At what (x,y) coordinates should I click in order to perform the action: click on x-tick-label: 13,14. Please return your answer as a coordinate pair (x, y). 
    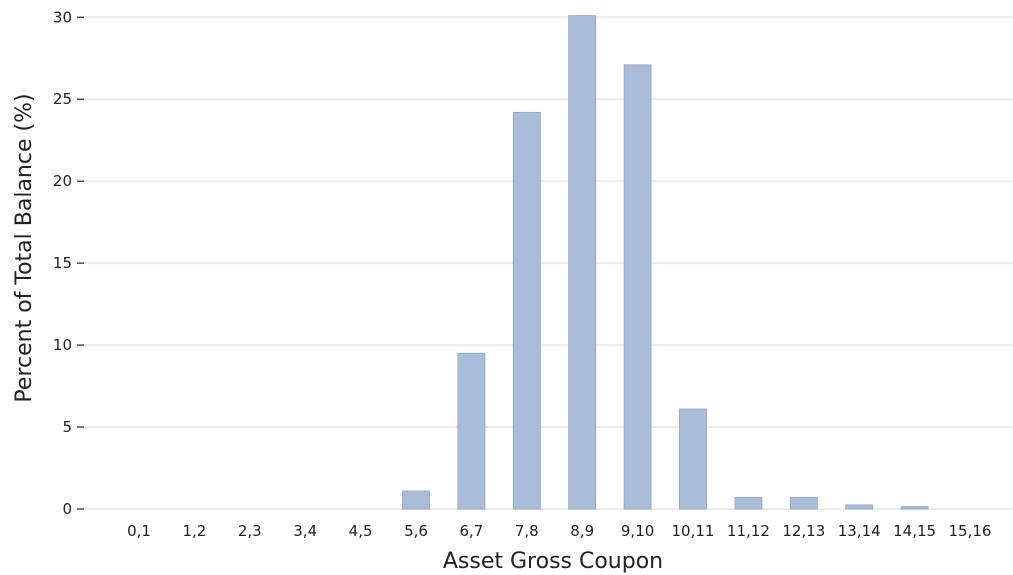
    Looking at the image, I should click on (859, 531).